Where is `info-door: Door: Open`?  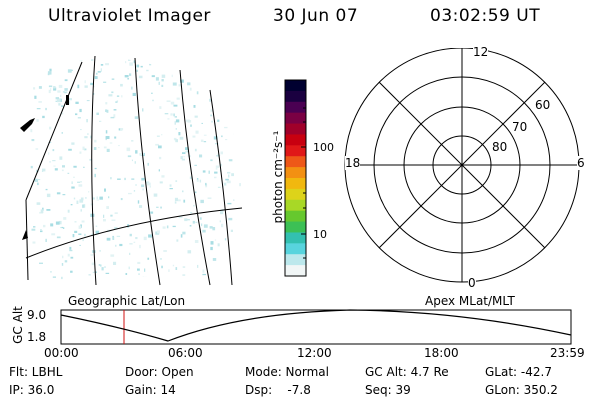 info-door: Door: Open is located at coordinates (159, 372).